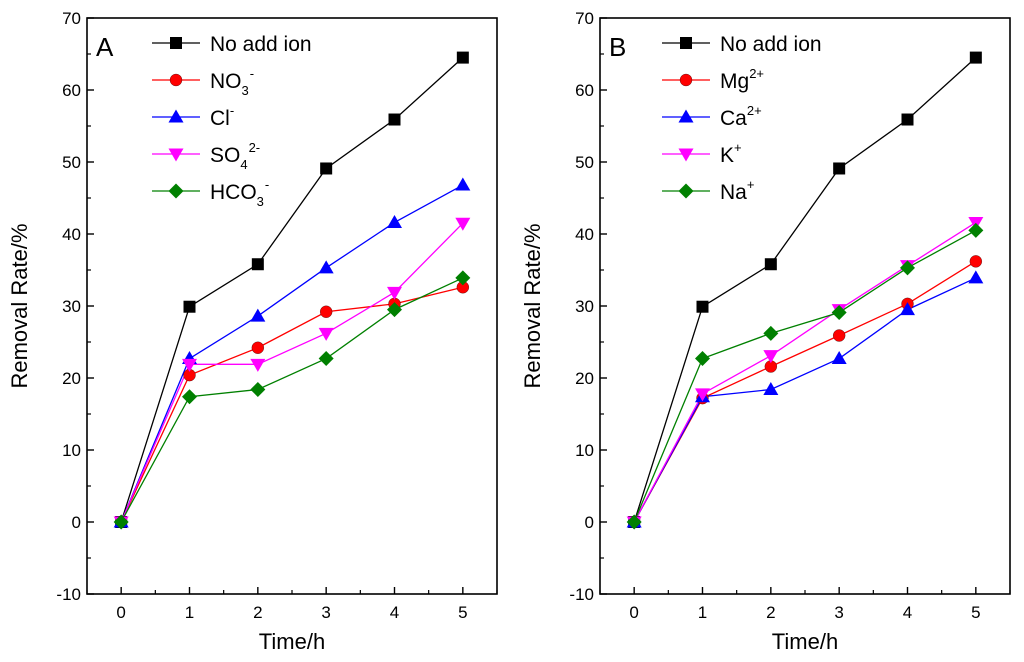 This screenshot has width=1024, height=662. What do you see at coordinates (232, 82) in the screenshot?
I see `legend-label: NO3-` at bounding box center [232, 82].